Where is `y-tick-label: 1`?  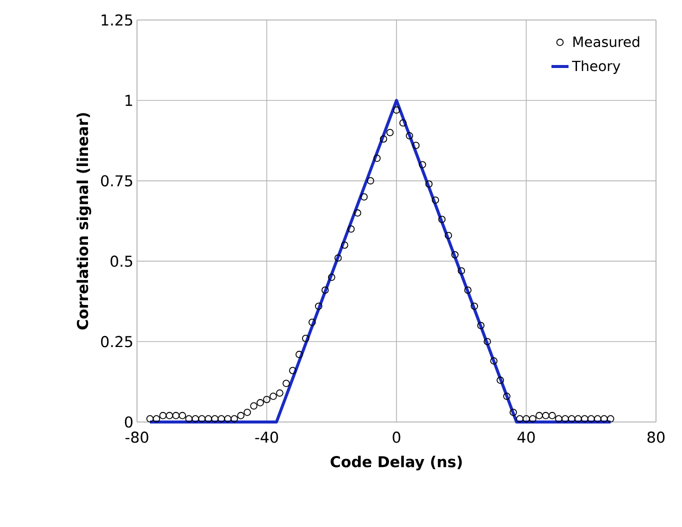
y-tick-label: 1 is located at coordinates (129, 100).